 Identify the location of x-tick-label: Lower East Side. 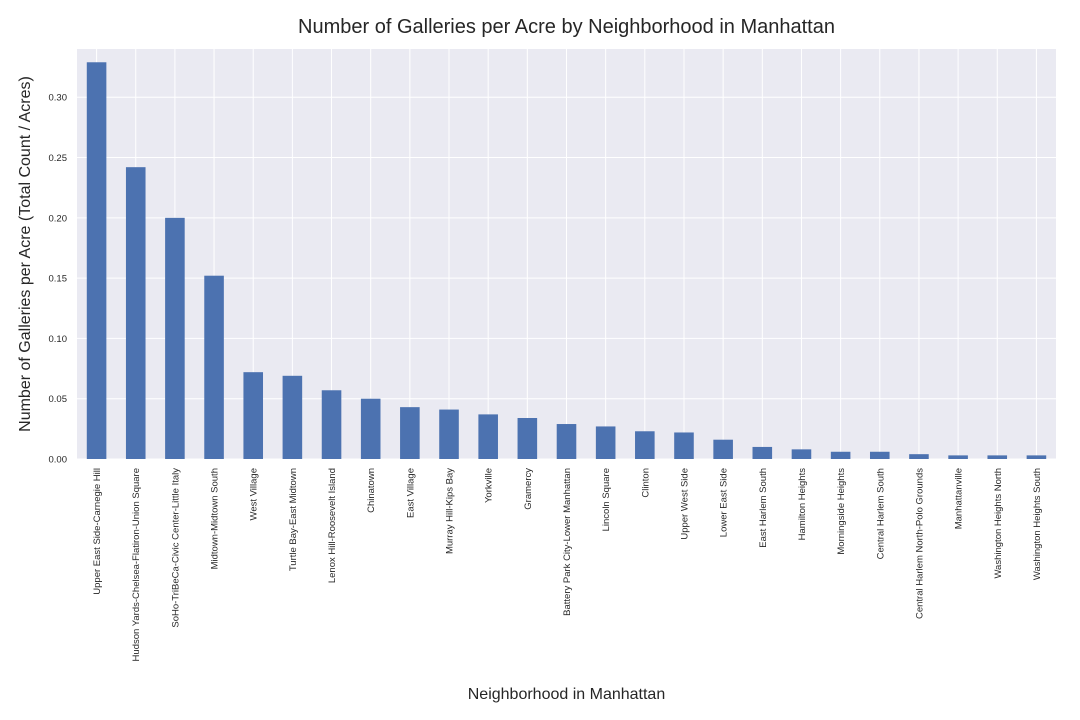
(724, 502).